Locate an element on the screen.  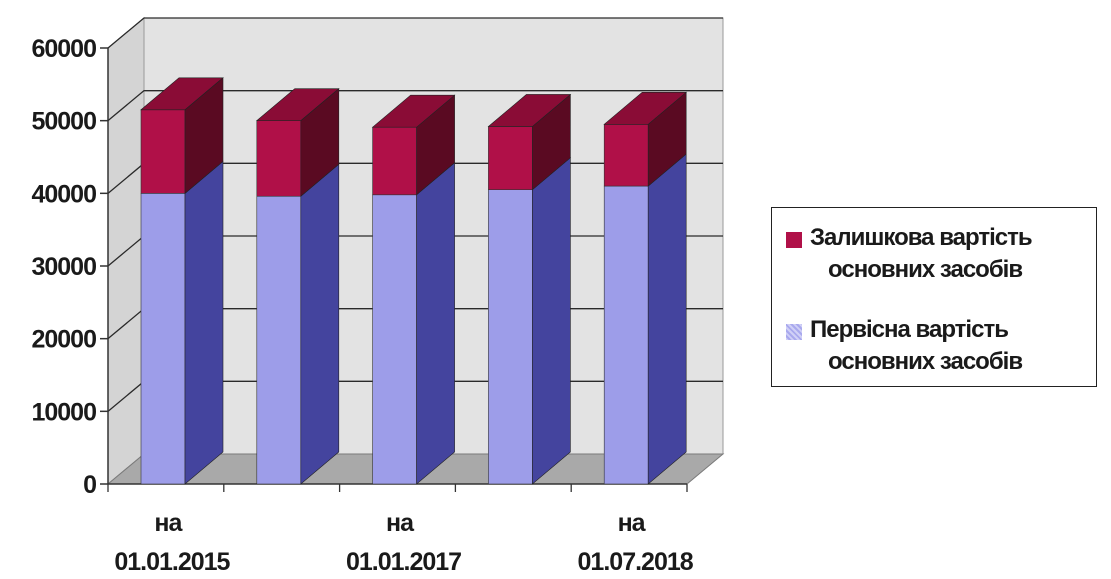
legend-swatch-initial is located at coordinates (794, 332).